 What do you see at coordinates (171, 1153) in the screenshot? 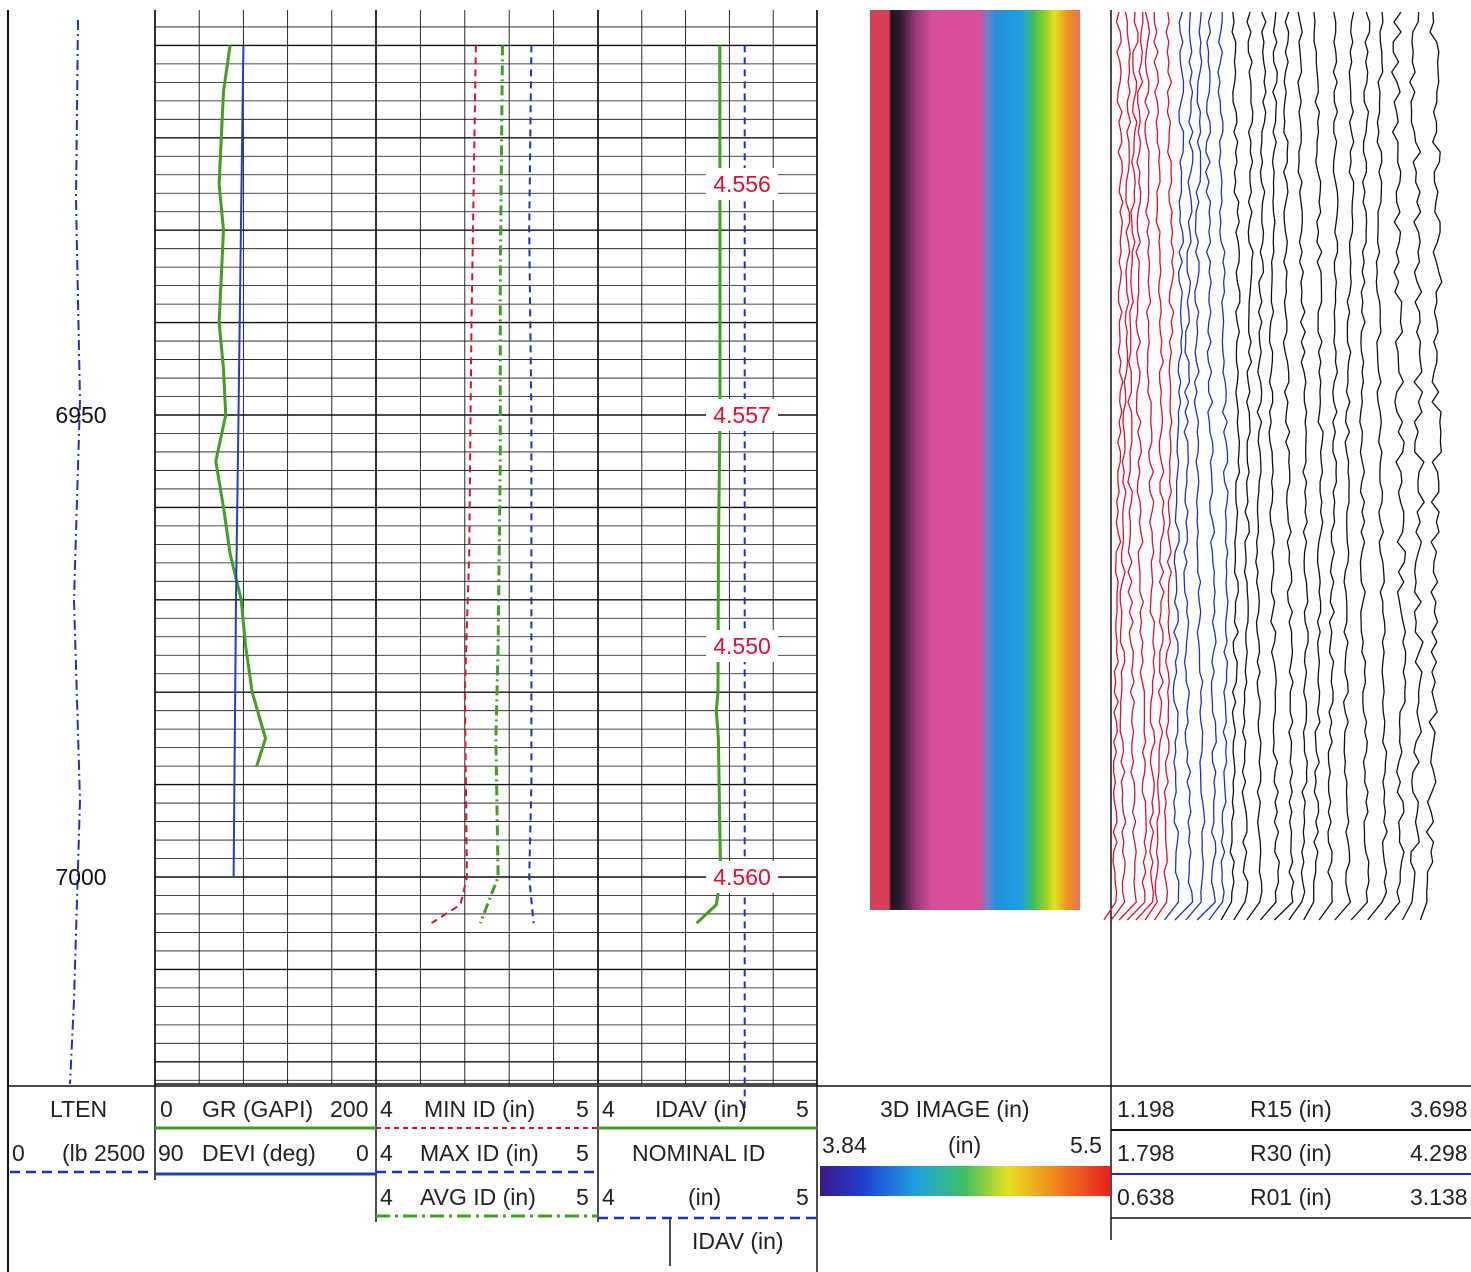
I see `devi-scale-left: 90` at bounding box center [171, 1153].